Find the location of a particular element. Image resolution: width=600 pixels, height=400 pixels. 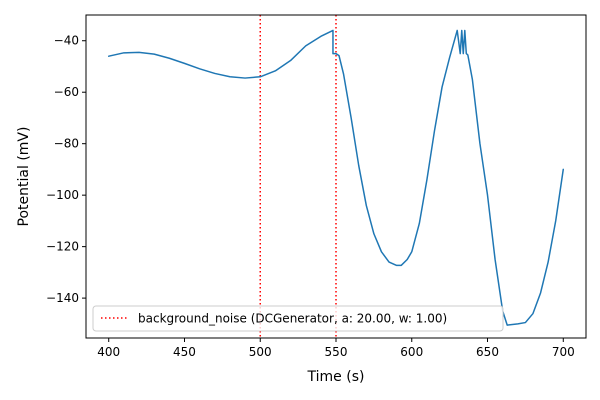

y-tick-label: −80 is located at coordinates (66, 144).